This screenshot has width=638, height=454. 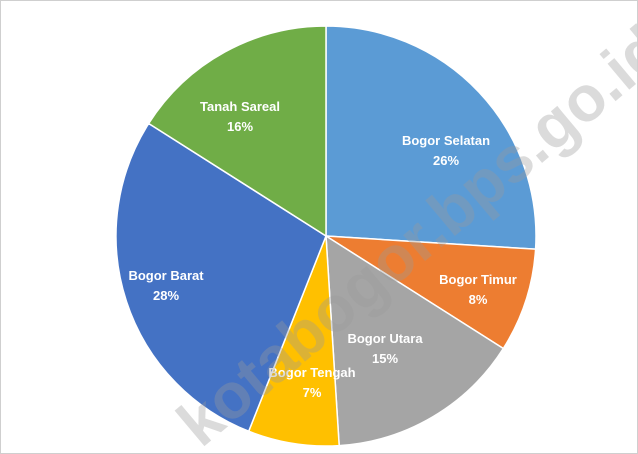 I want to click on slice-name-label: Tanah Sareal, so click(x=240, y=106).